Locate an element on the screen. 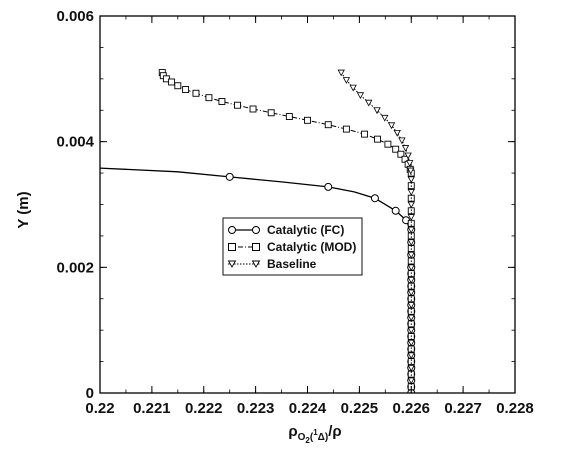 This screenshot has height=451, width=571. legend-marker-fc is located at coordinates (232, 230).